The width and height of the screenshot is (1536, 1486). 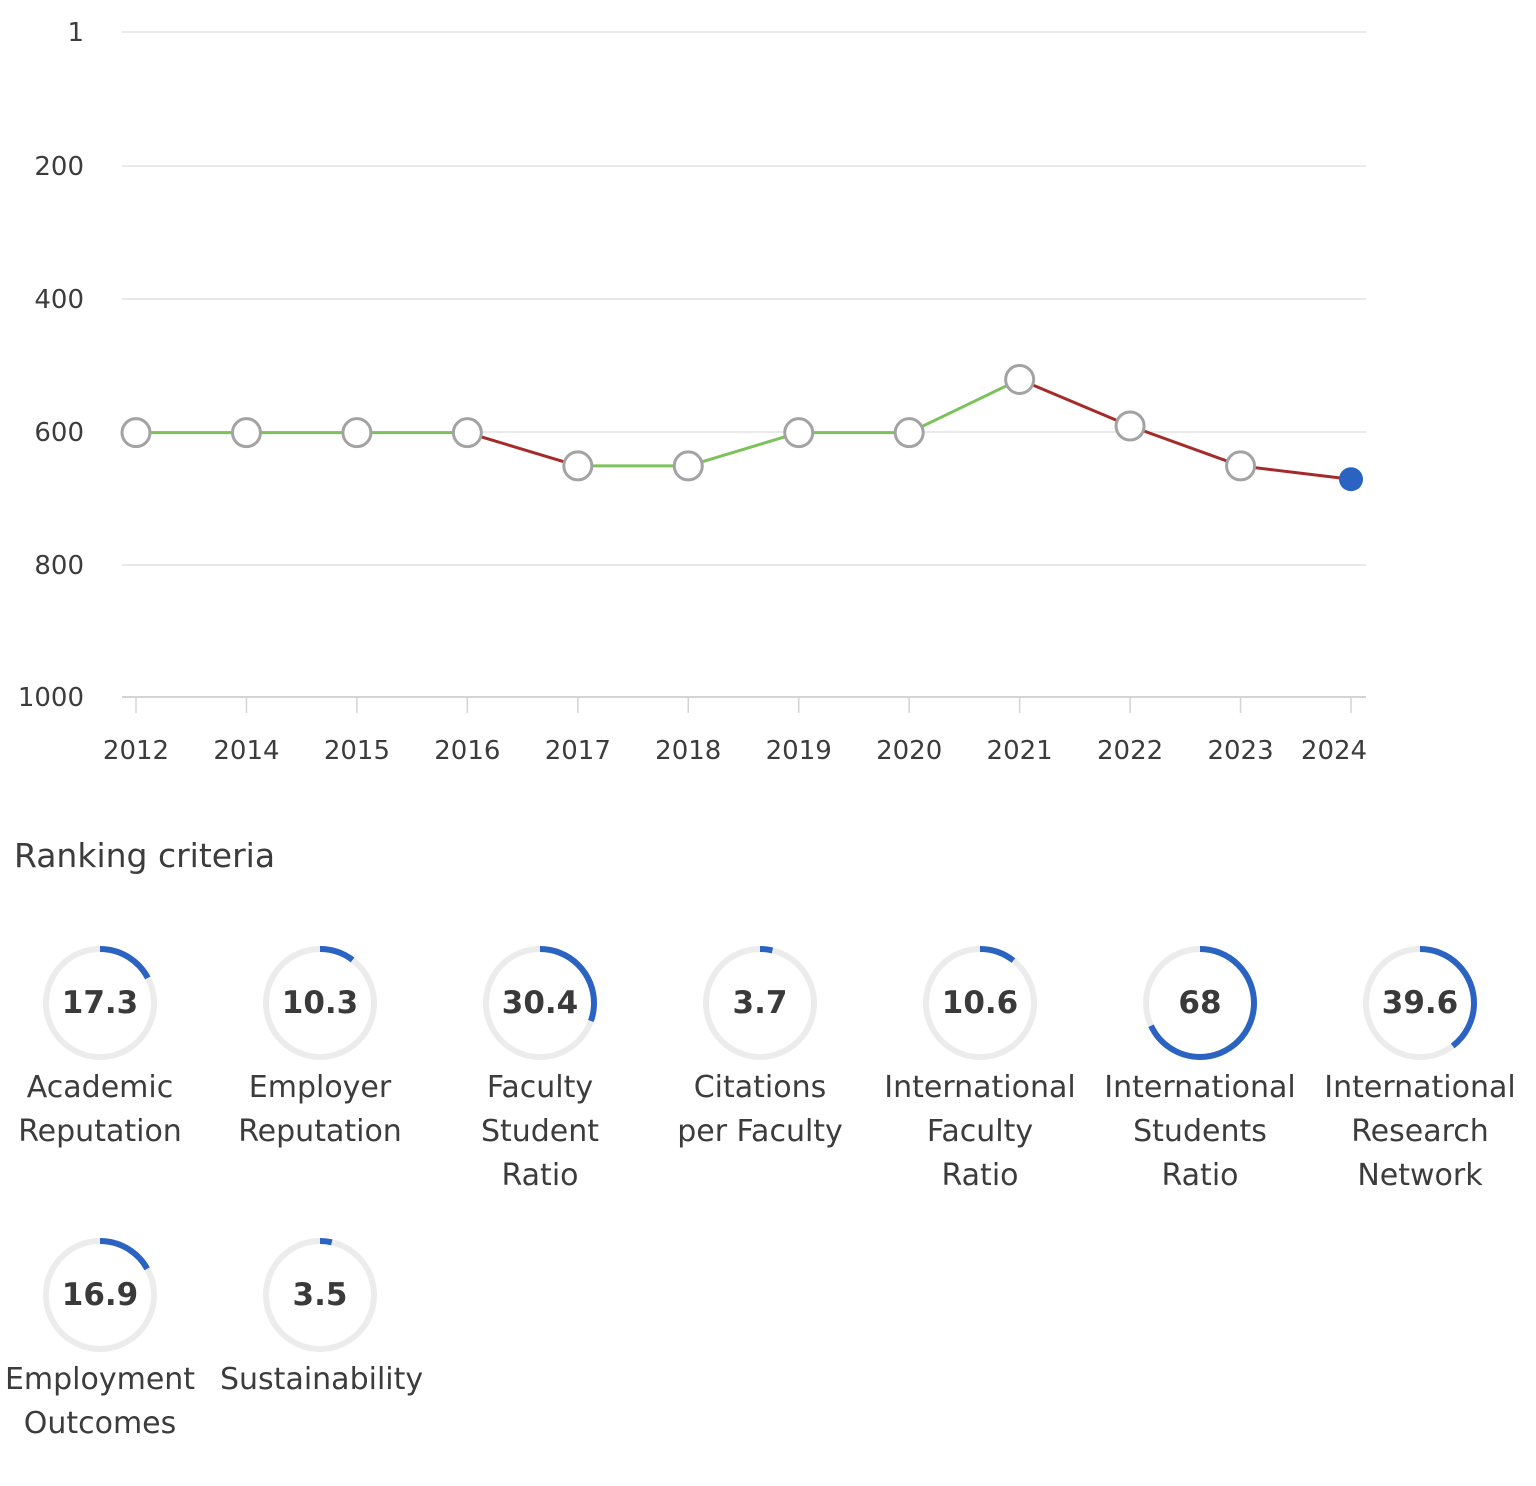 I want to click on criterion-label-line: Employment, so click(x=100, y=1379).